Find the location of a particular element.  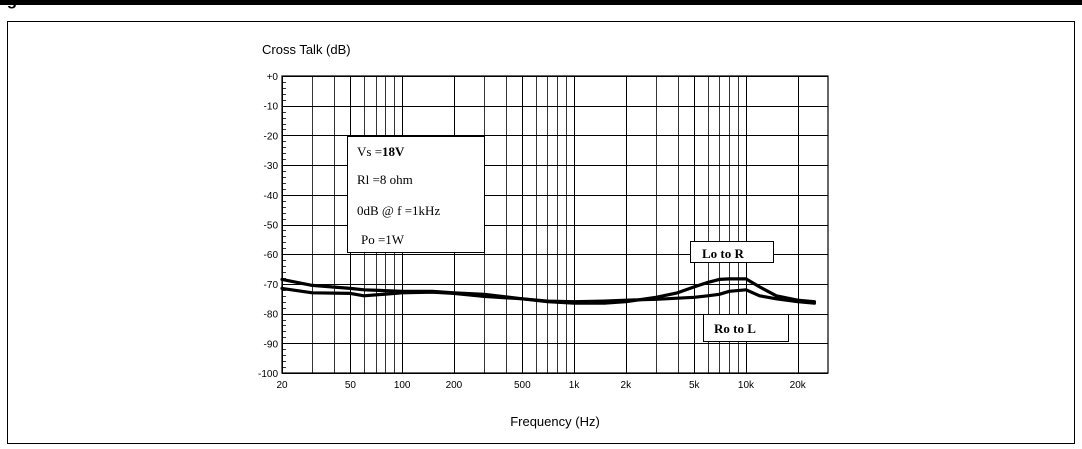

y-tick-label-2: -20 is located at coordinates (271, 136).